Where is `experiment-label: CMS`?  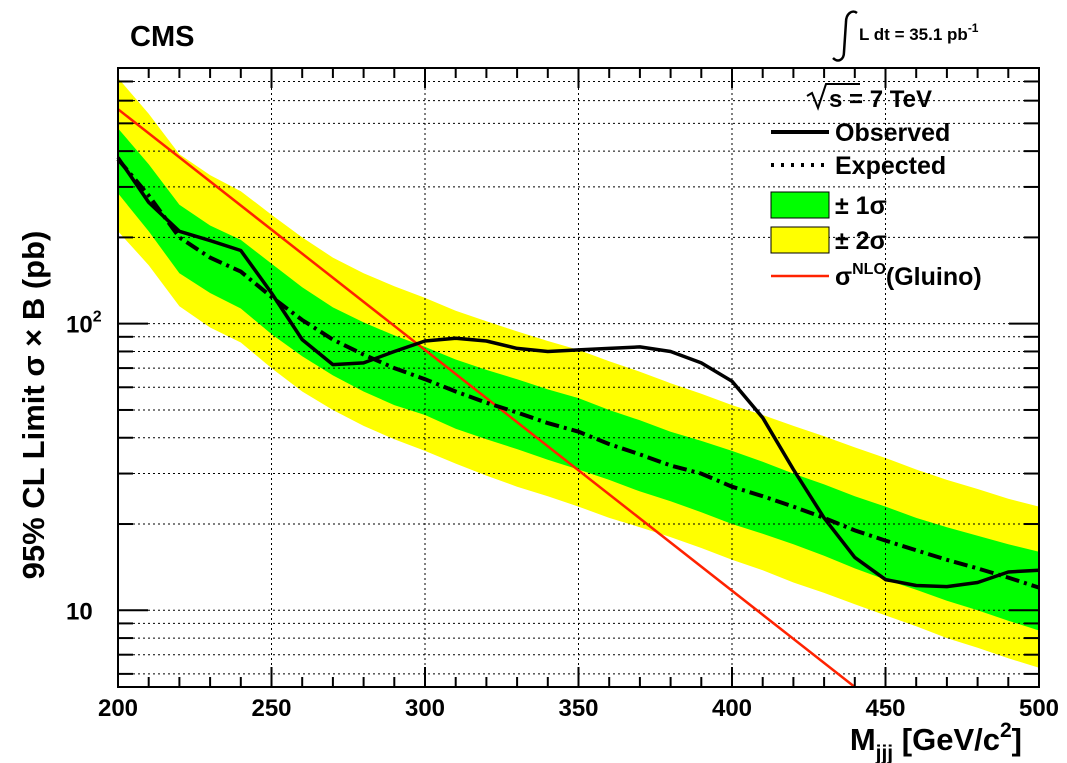
experiment-label: CMS is located at coordinates (162, 37).